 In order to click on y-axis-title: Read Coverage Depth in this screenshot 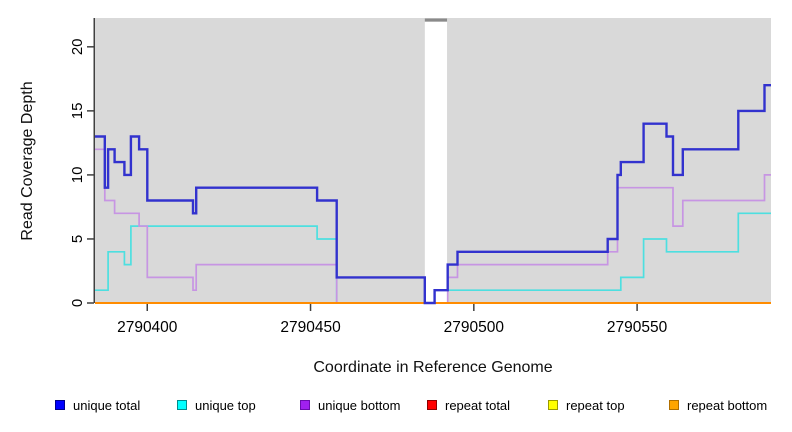, I will do `click(27, 161)`.